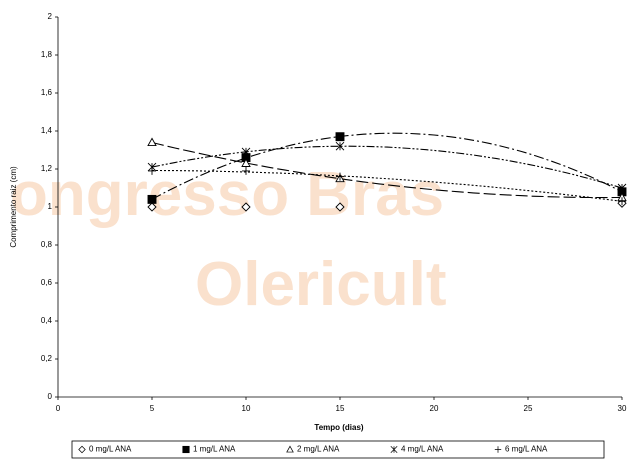  What do you see at coordinates (47, 130) in the screenshot?
I see `y-tick-label: 1,4` at bounding box center [47, 130].